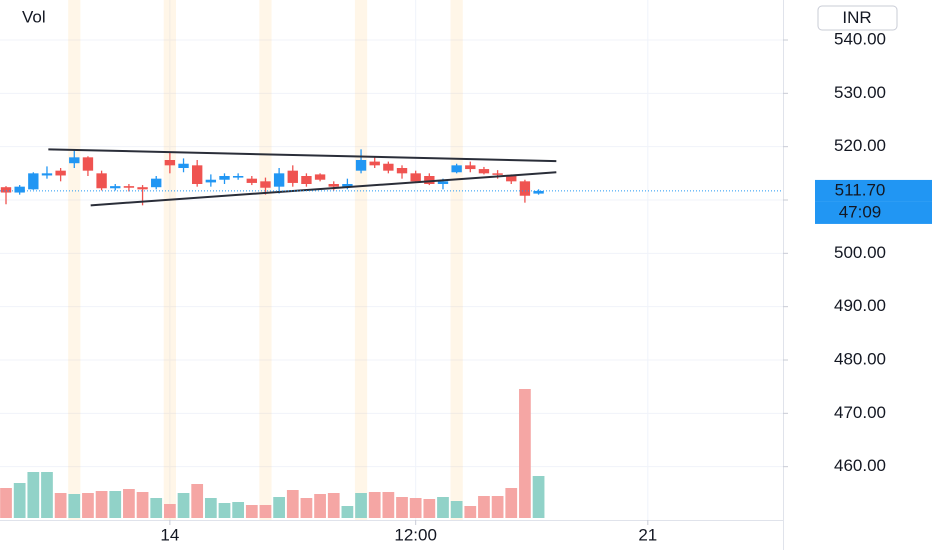  Describe the element at coordinates (34, 16) in the screenshot. I see `volume-label: Vol` at that location.